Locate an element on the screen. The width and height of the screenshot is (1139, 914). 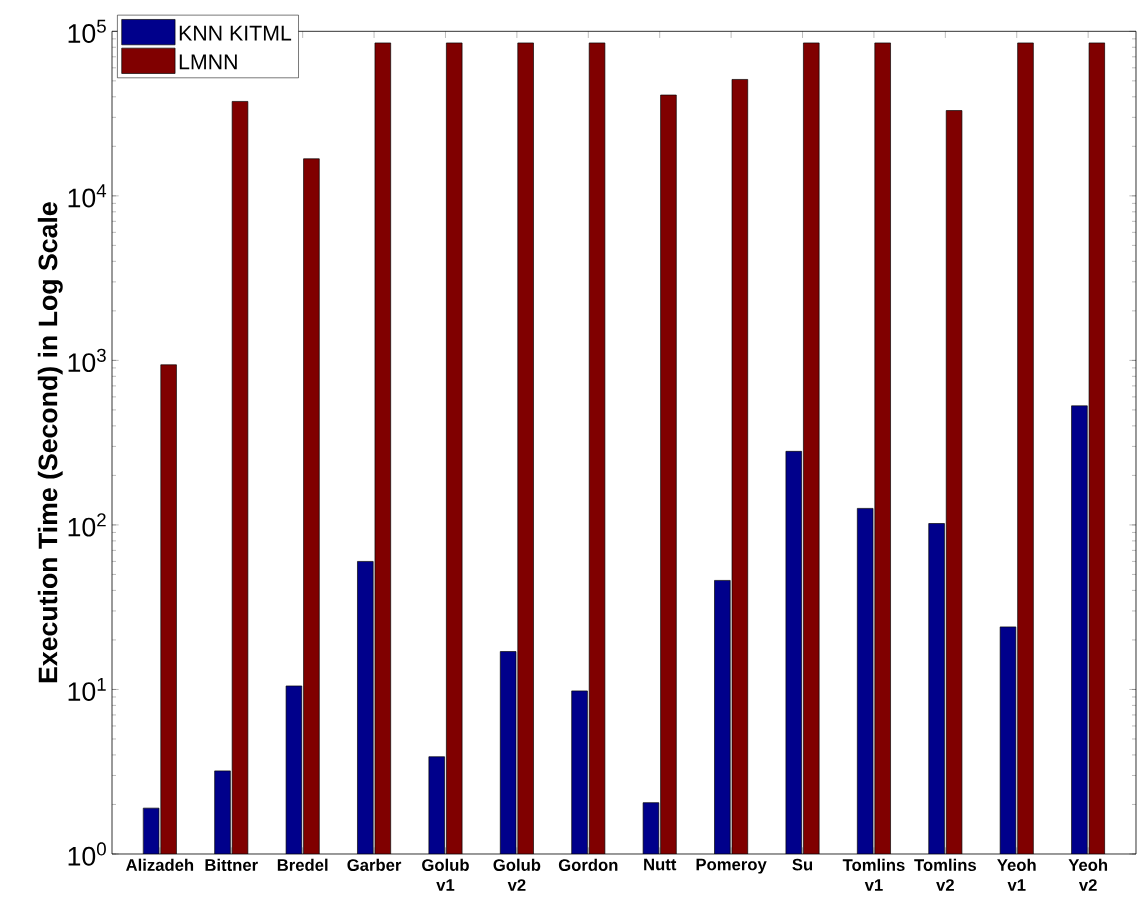
x-tick-label: Su is located at coordinates (802, 864).